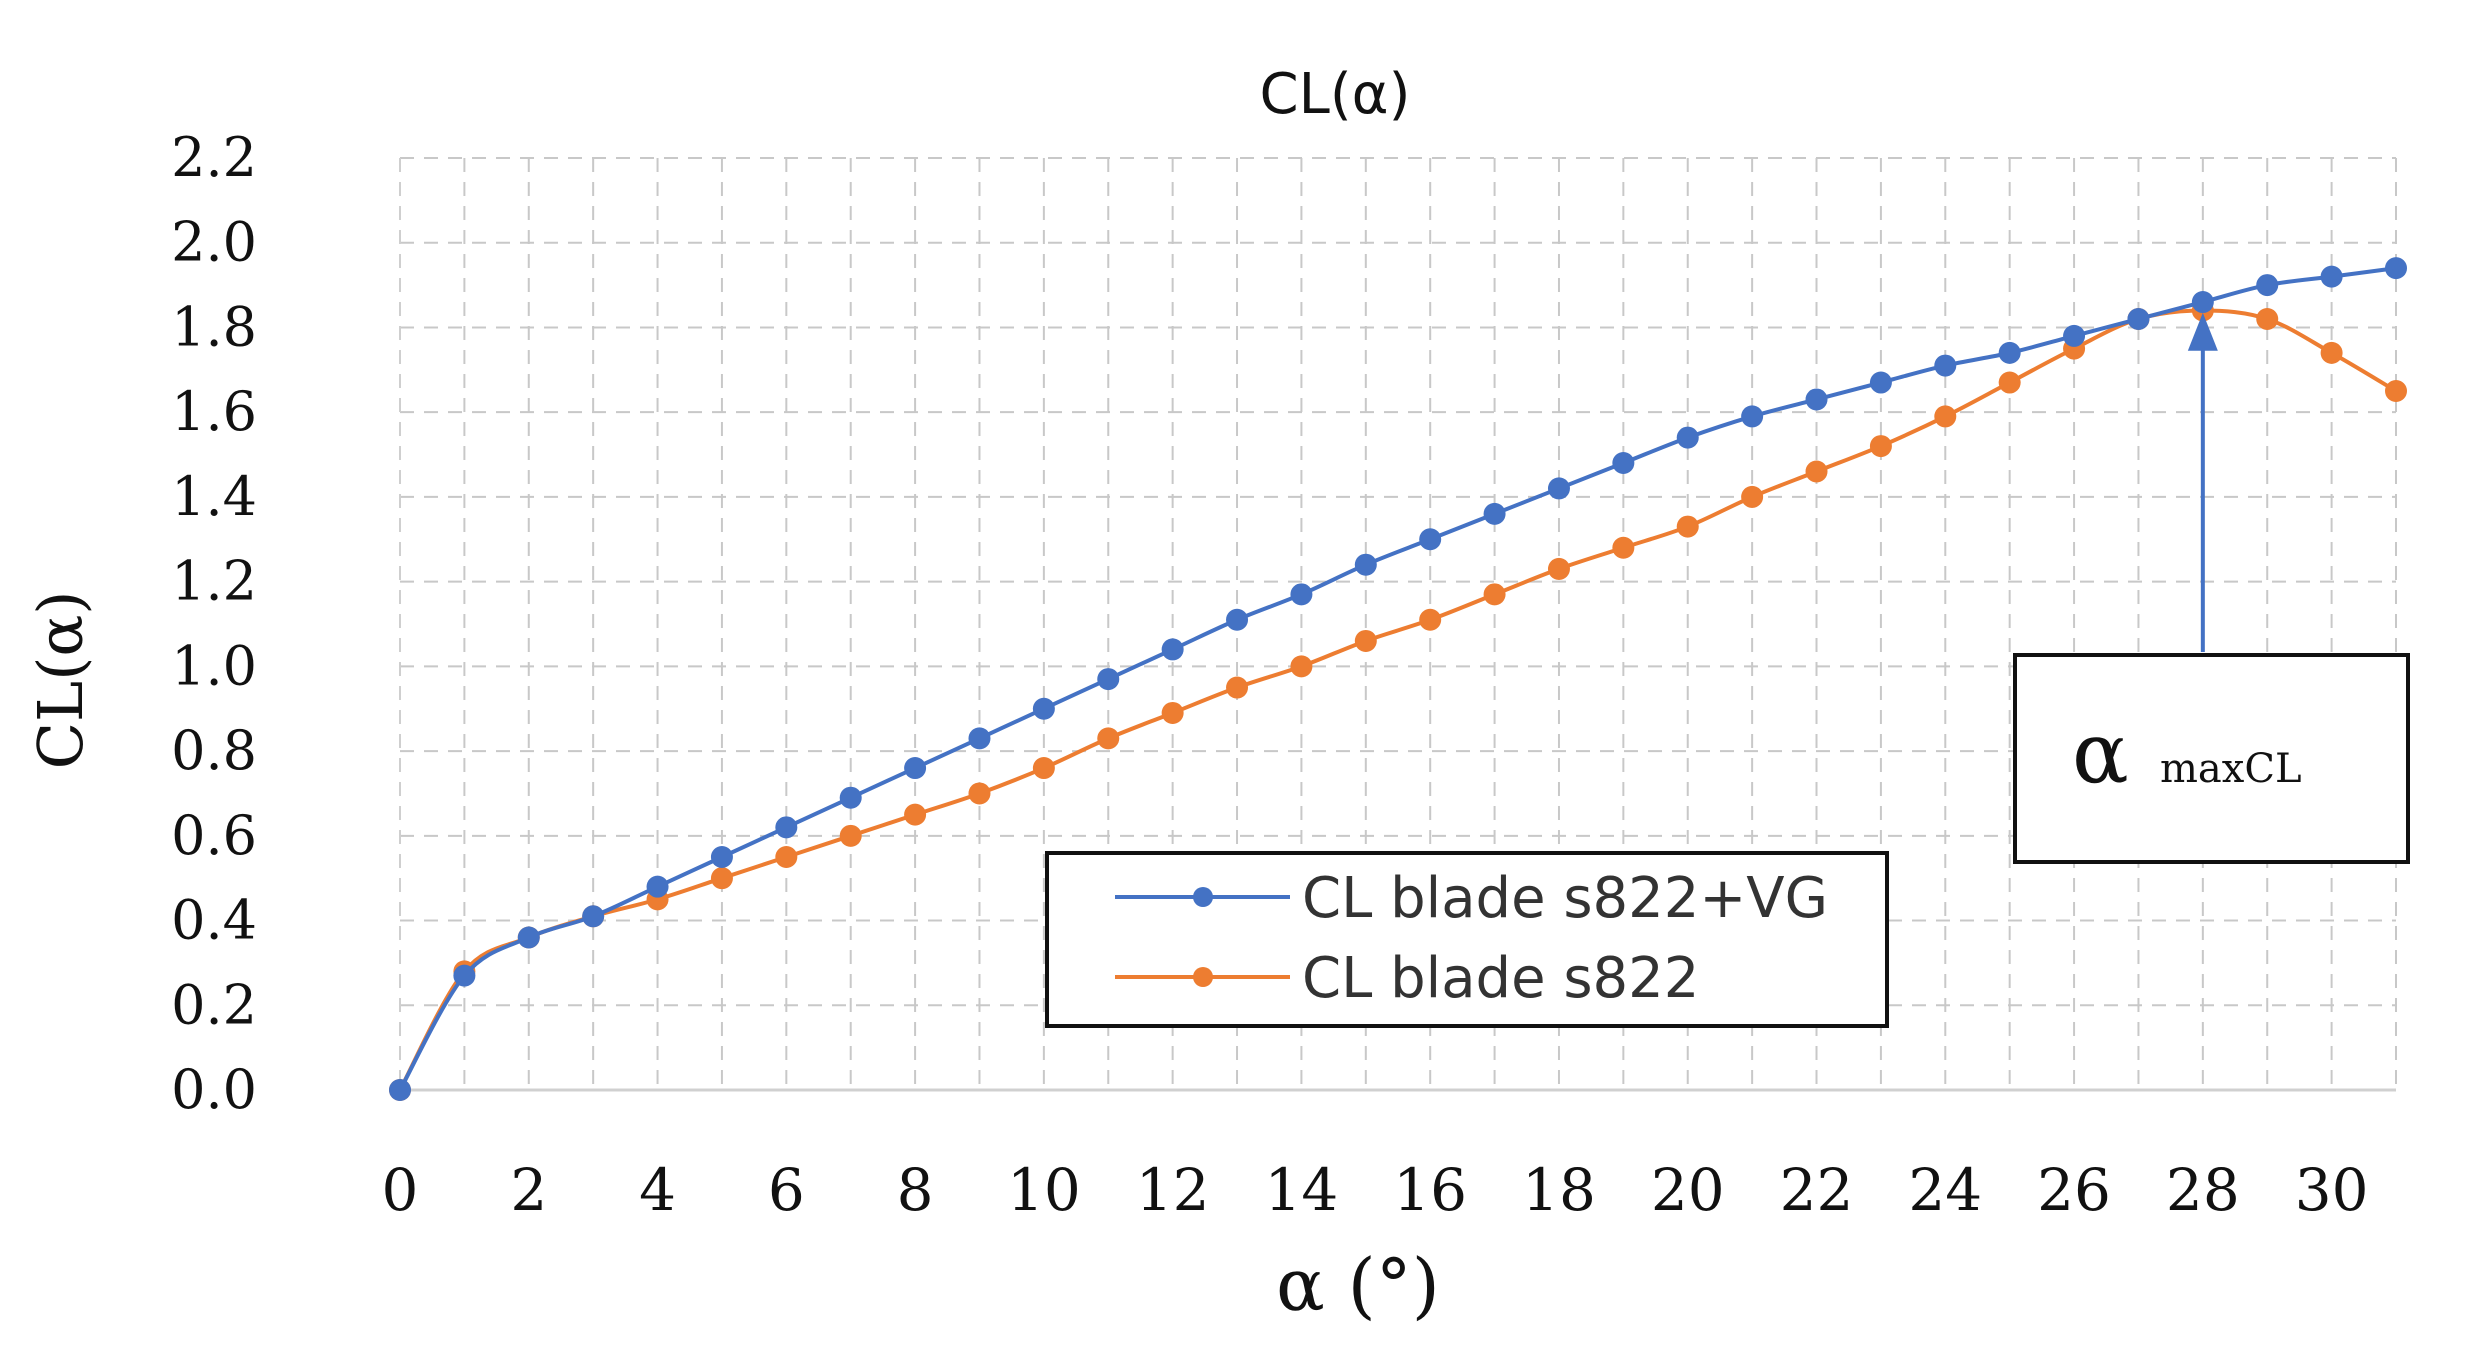 The height and width of the screenshot is (1354, 2468). Describe the element at coordinates (1203, 897) in the screenshot. I see `legend-swatch-marker-s822-vg` at that location.